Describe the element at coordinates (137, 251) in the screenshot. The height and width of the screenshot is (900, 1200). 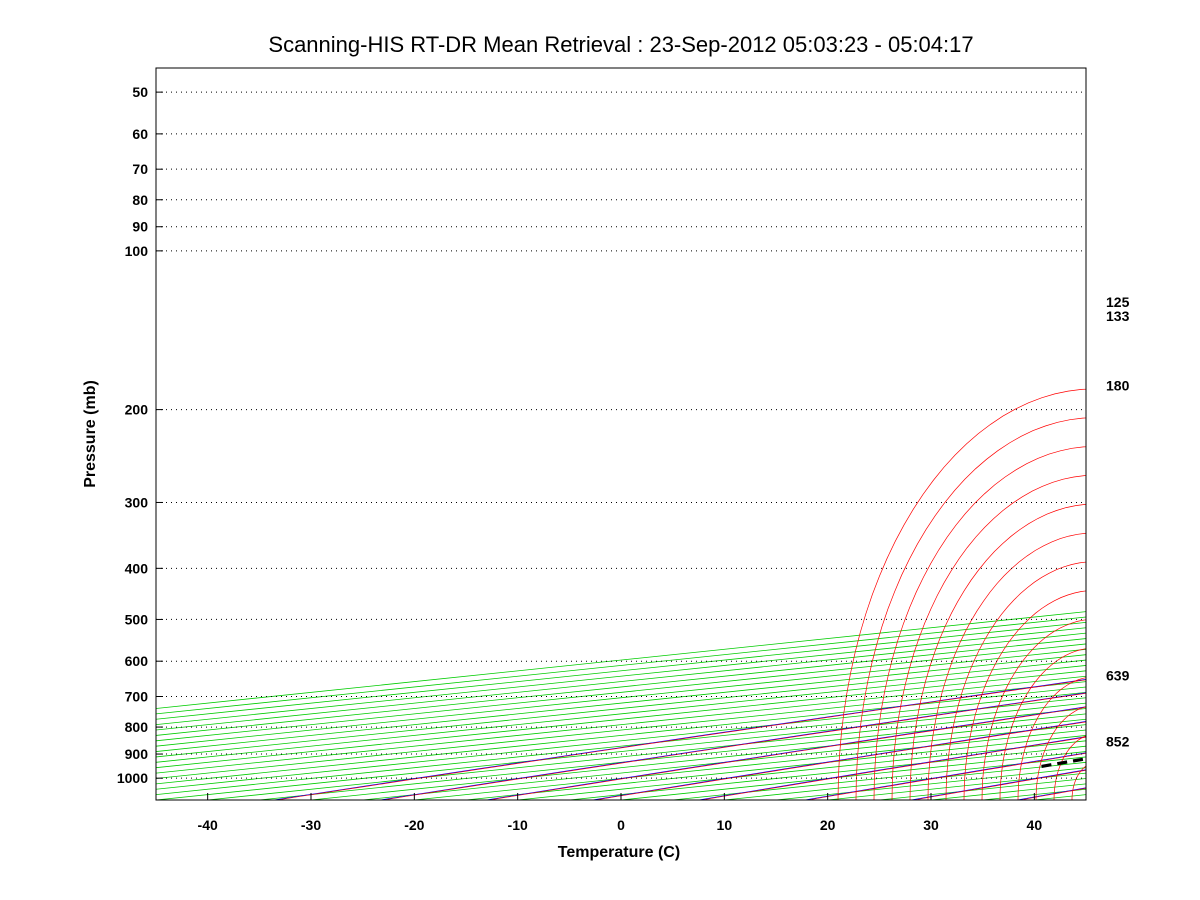
I see `y-tick-label: 100` at that location.